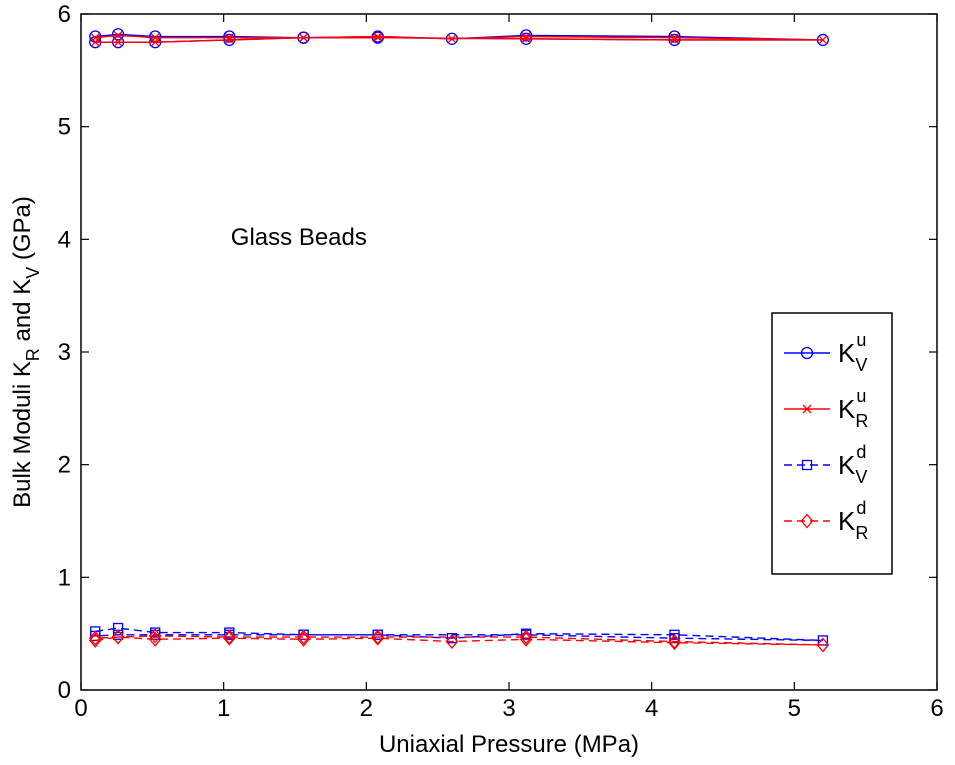  I want to click on y-tick-label: 0, so click(64, 690).